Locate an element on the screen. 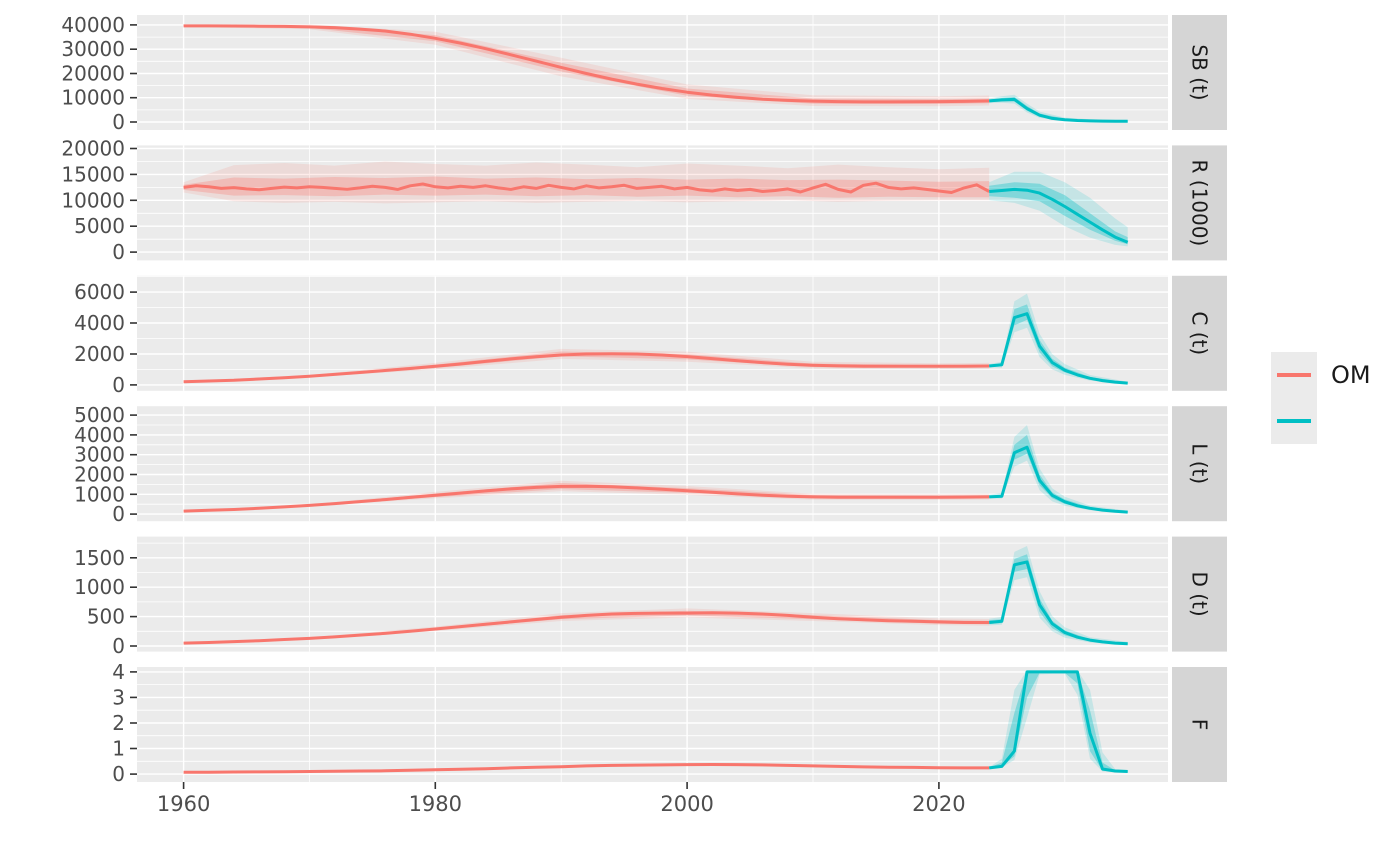 The height and width of the screenshot is (866, 1400). y-tick-label: 40000 is located at coordinates (93, 25).